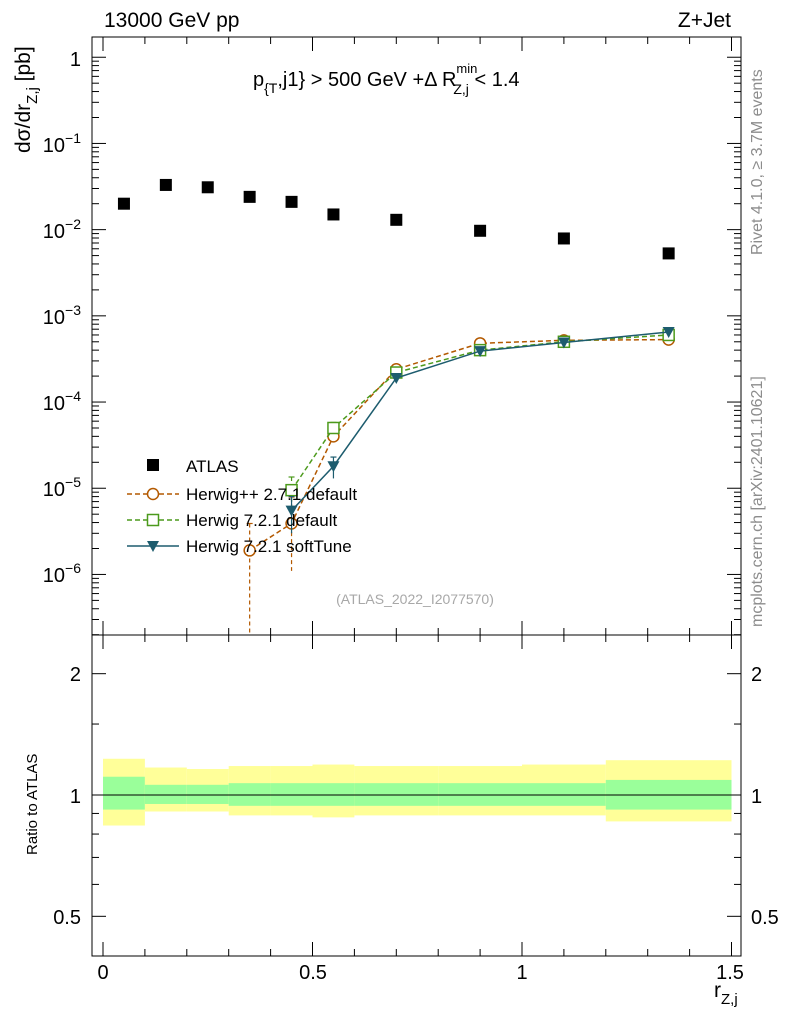  Describe the element at coordinates (494, 80) in the screenshot. I see `cut-part3: < 1.4` at that location.